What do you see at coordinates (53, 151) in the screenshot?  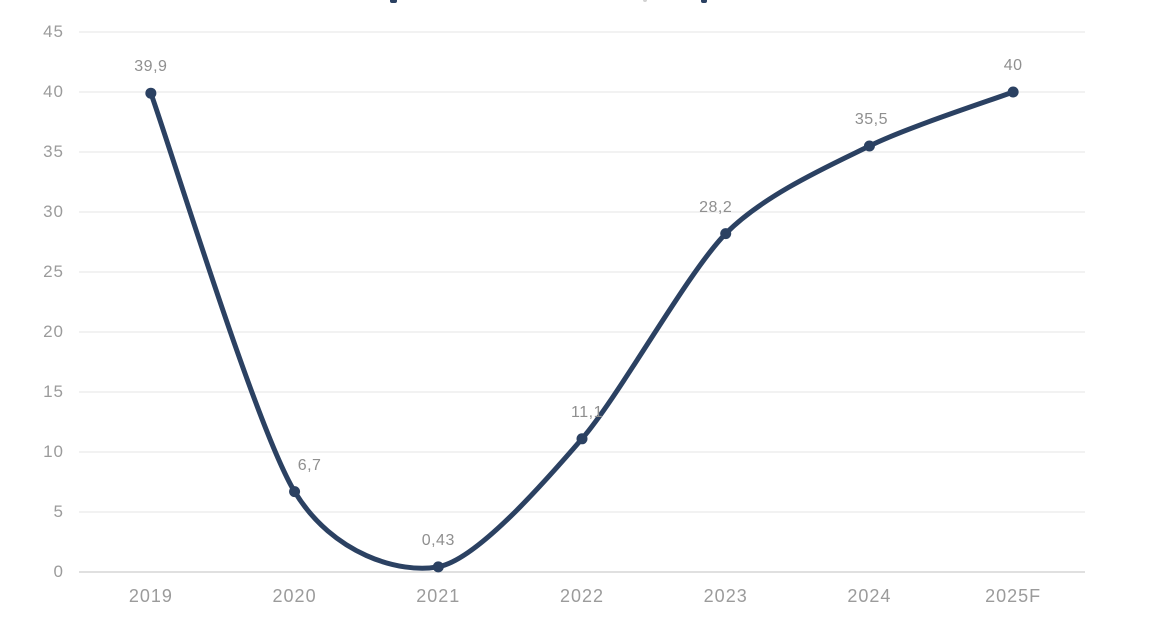 I see `y-tick-label: 35` at bounding box center [53, 151].